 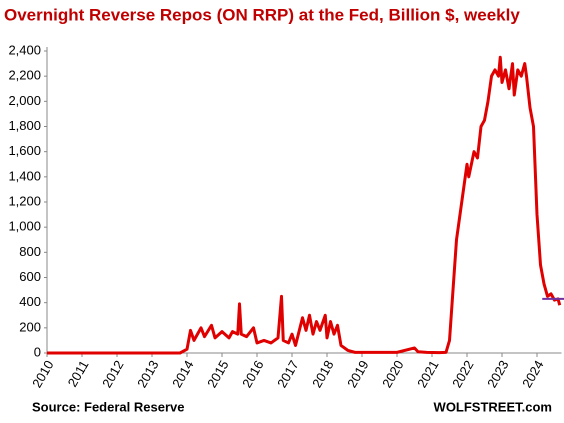 I want to click on x-tick-label: 2018, so click(x=322, y=374).